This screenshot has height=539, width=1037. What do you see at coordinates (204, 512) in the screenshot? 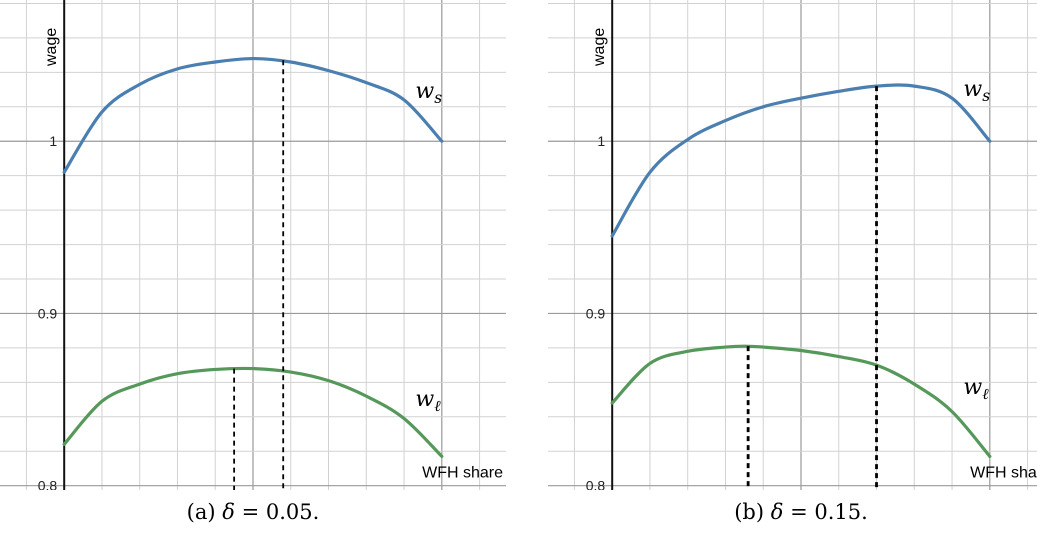
I see `caption-a-prefix: (a)` at bounding box center [204, 512].